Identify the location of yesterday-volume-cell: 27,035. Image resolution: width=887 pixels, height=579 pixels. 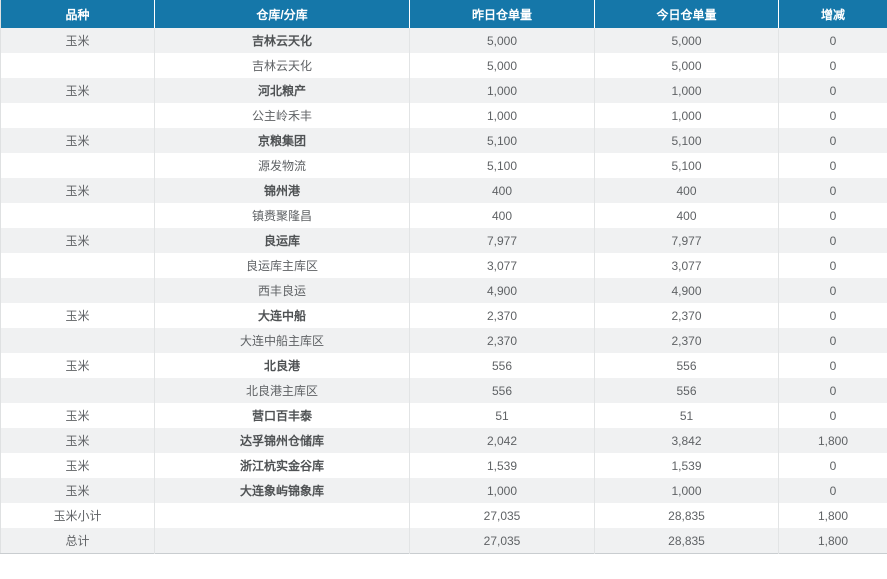
(502, 541).